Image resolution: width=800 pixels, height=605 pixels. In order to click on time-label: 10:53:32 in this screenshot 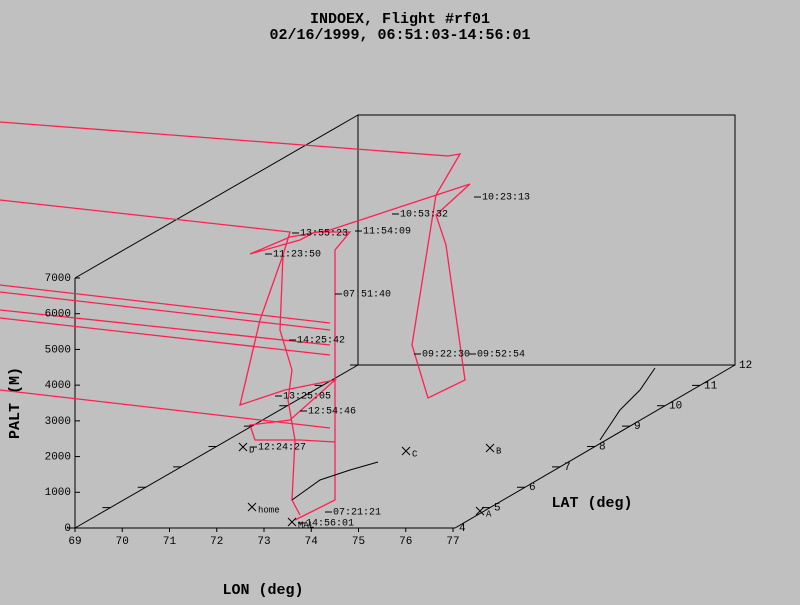, I will do `click(424, 215)`.